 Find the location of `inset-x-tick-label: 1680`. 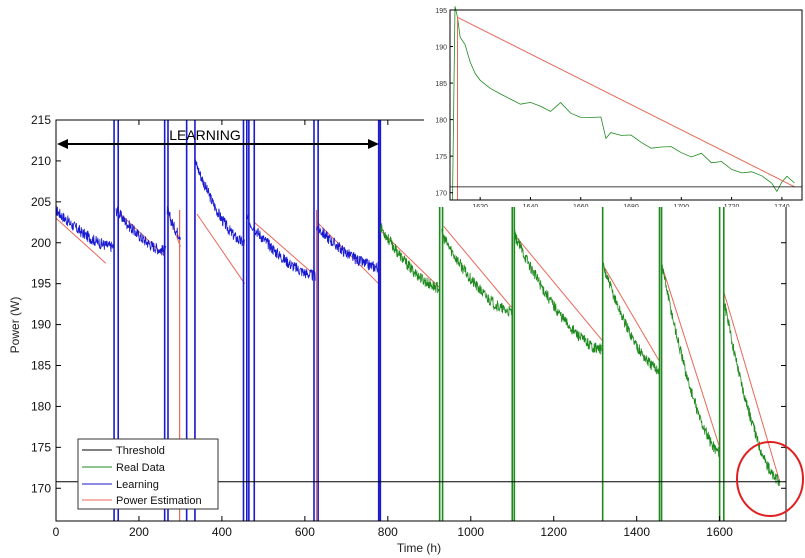

inset-x-tick-label: 1680 is located at coordinates (631, 205).